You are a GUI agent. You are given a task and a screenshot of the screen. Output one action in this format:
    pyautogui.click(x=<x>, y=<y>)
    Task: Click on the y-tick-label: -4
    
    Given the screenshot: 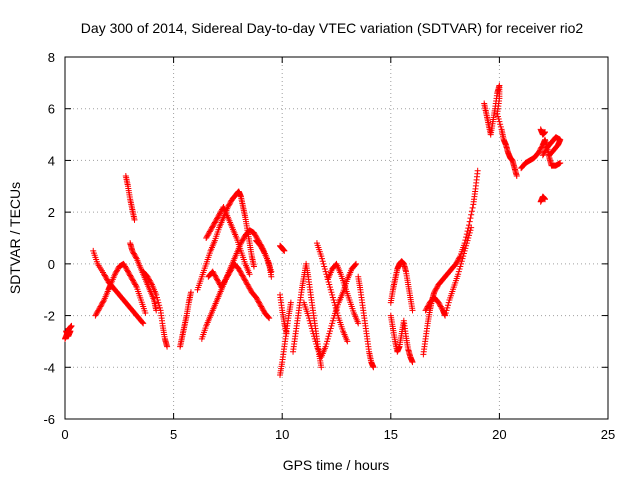 What is the action you would take?
    pyautogui.click(x=49, y=367)
    